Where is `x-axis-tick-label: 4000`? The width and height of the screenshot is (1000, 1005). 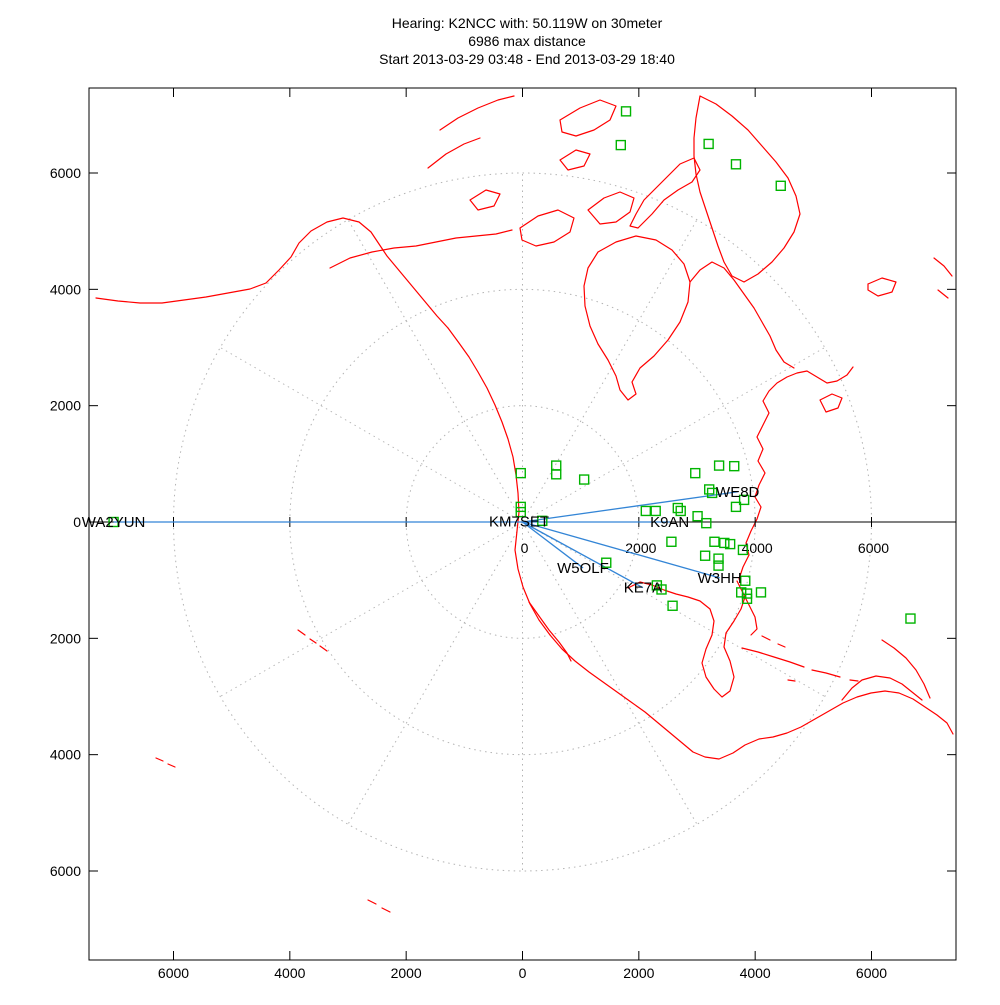
x-axis-tick-label: 4000 is located at coordinates (755, 973).